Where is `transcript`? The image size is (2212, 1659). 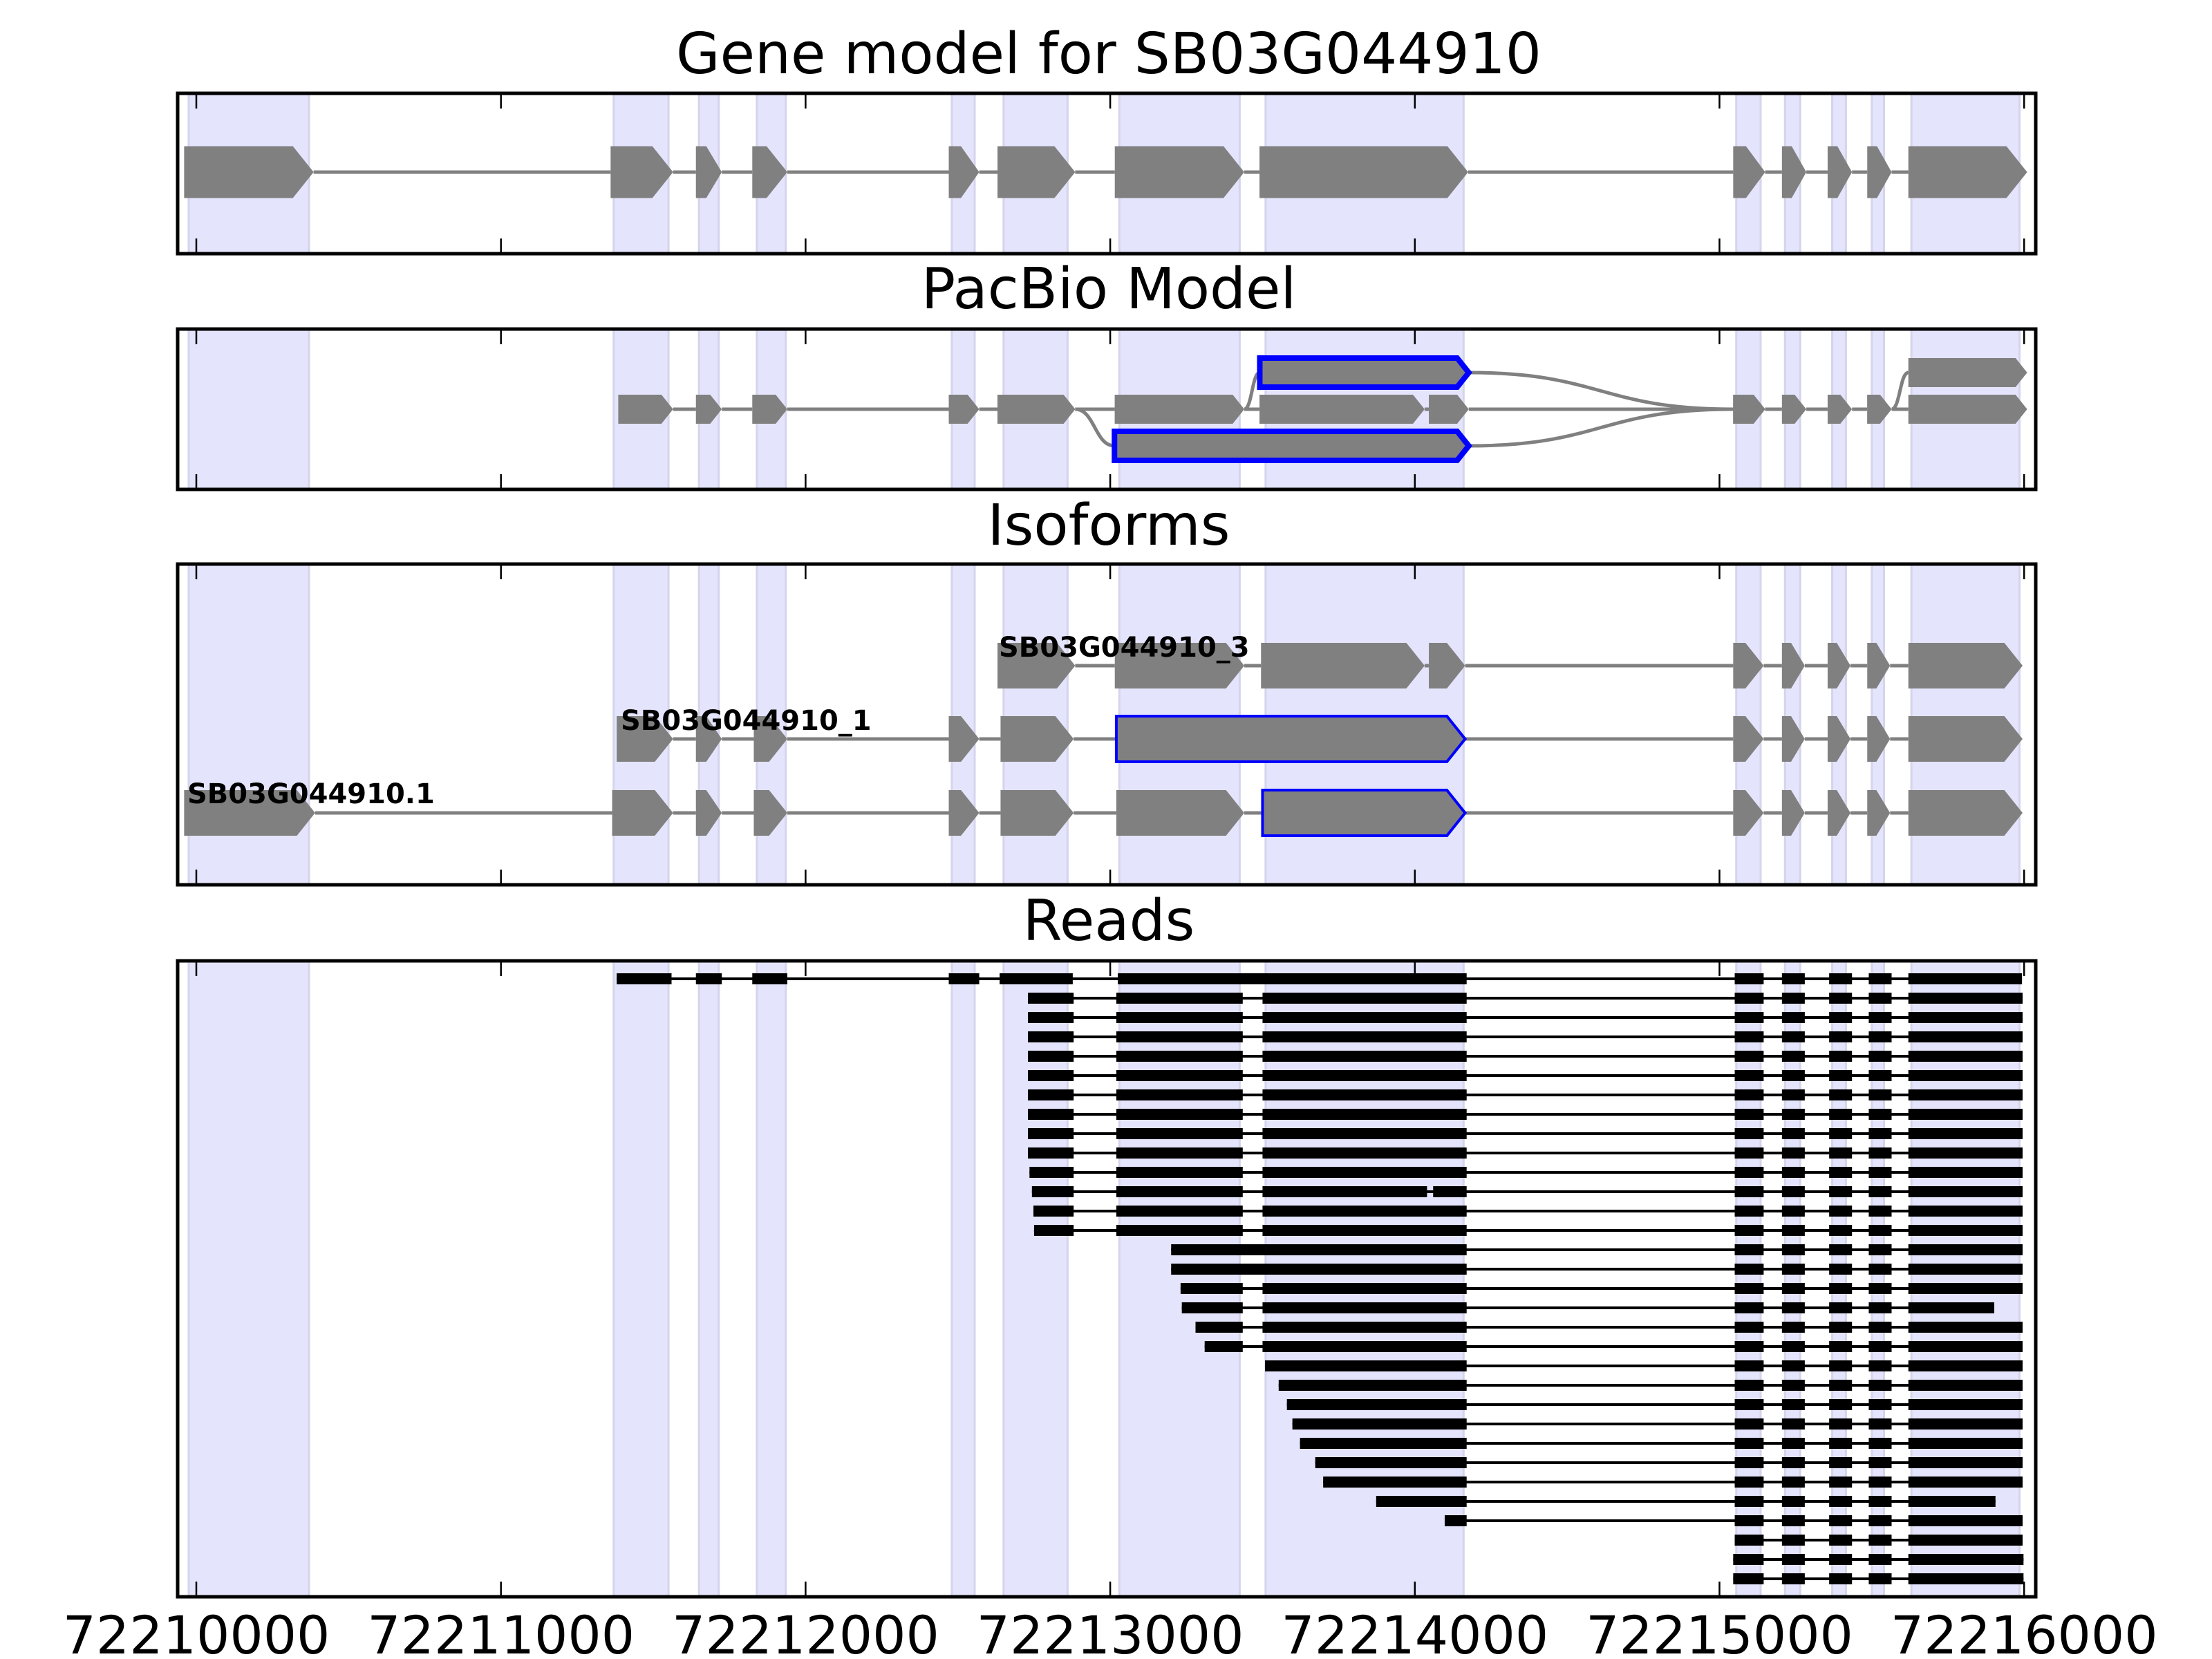
transcript is located at coordinates (1947, 391).